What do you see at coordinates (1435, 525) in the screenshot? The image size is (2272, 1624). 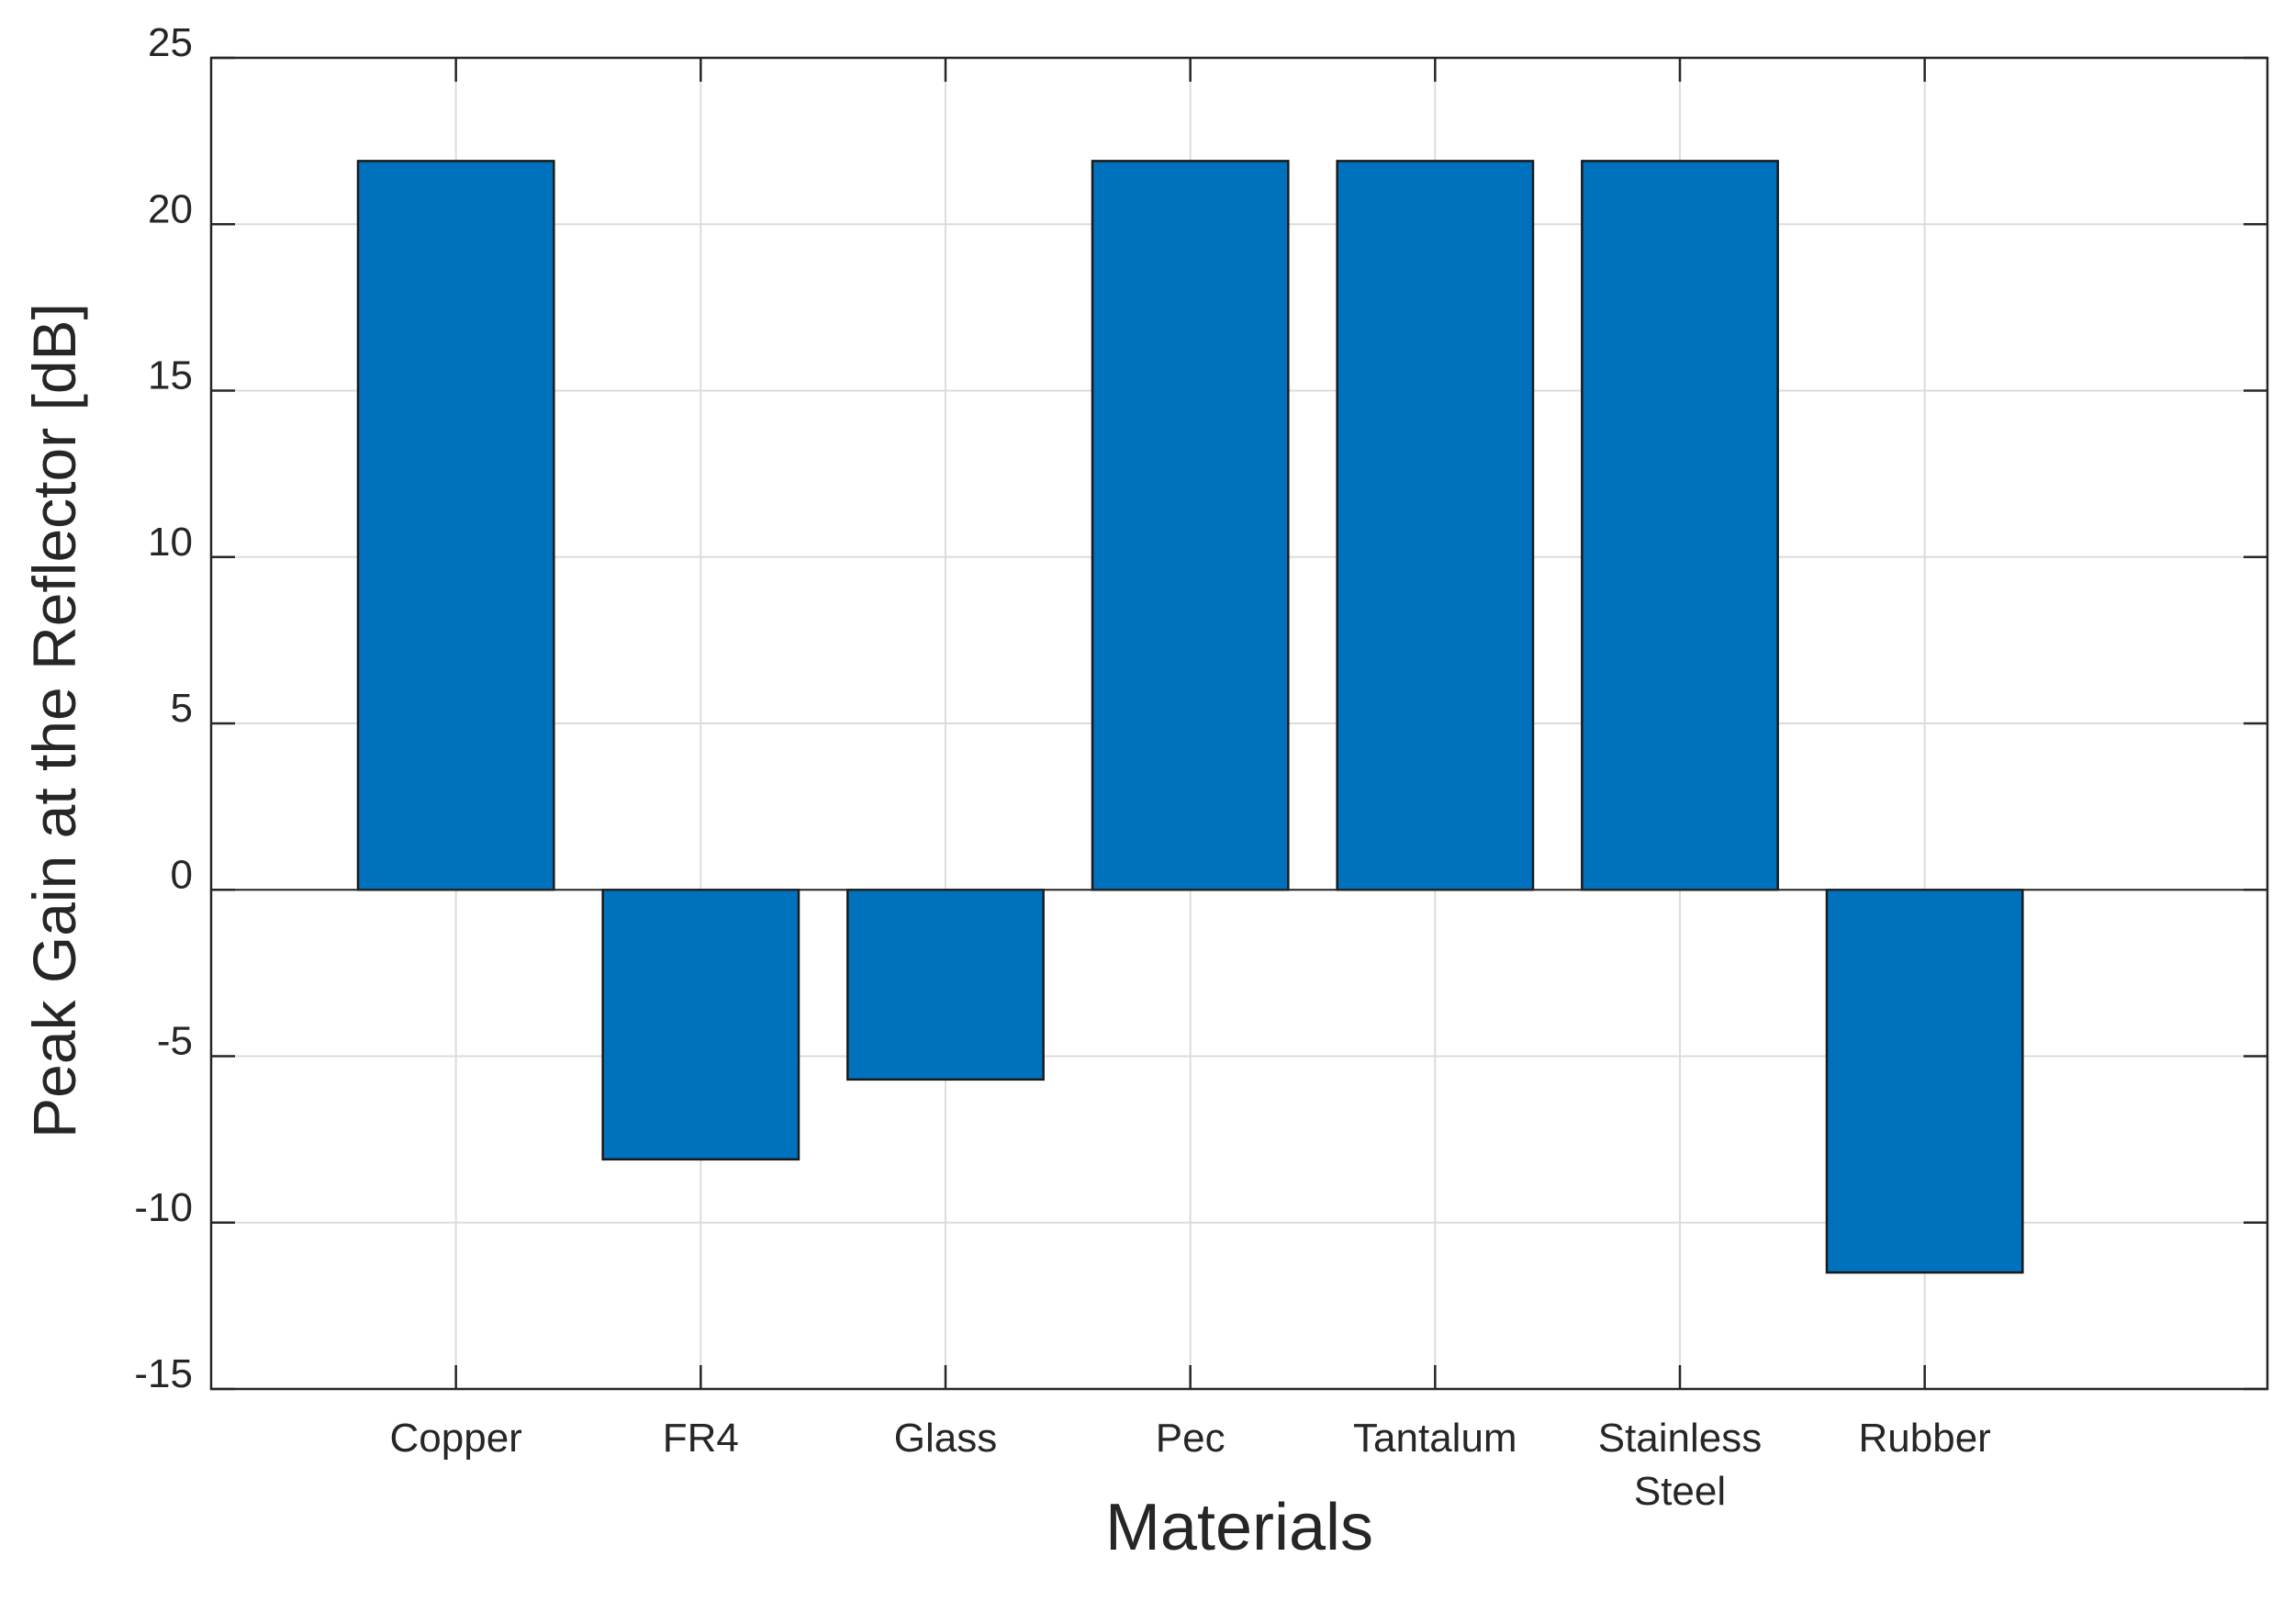 I see `bar-tantalum` at bounding box center [1435, 525].